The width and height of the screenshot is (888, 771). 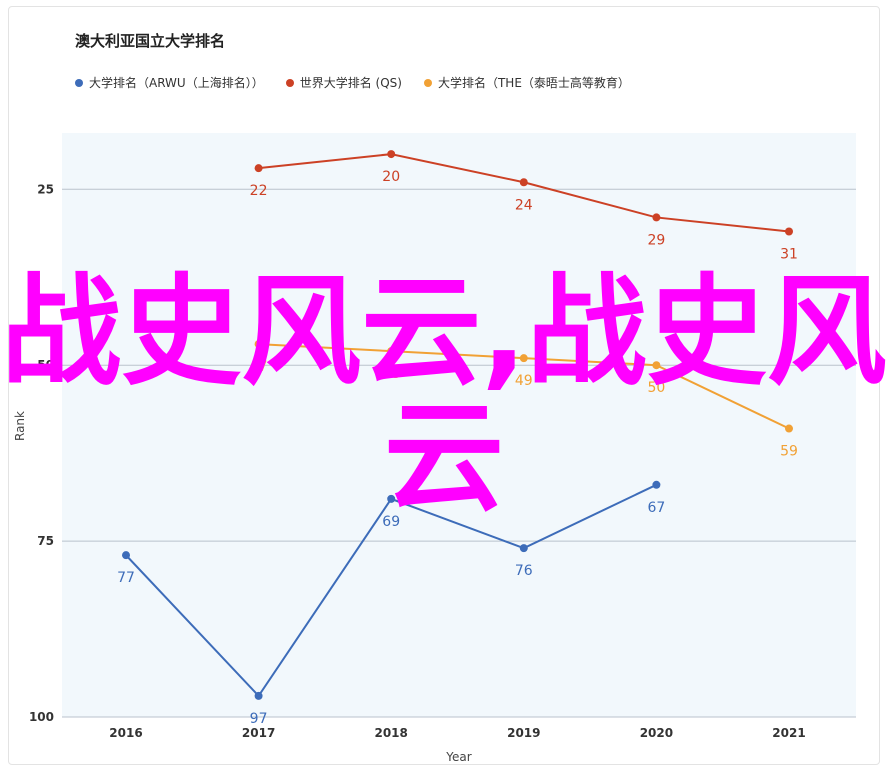 What do you see at coordinates (391, 374) in the screenshot?
I see `data-label-the-2018: 48` at bounding box center [391, 374].